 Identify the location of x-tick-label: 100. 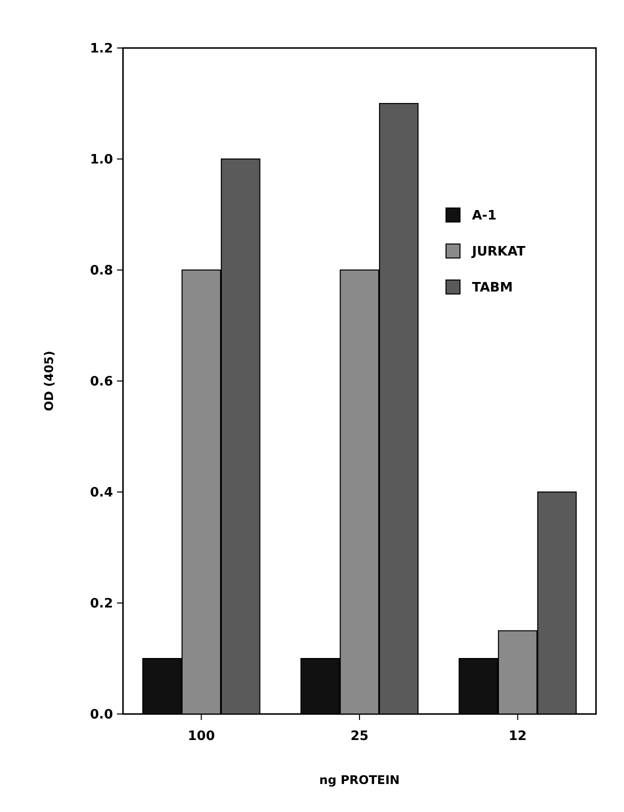
(201, 736).